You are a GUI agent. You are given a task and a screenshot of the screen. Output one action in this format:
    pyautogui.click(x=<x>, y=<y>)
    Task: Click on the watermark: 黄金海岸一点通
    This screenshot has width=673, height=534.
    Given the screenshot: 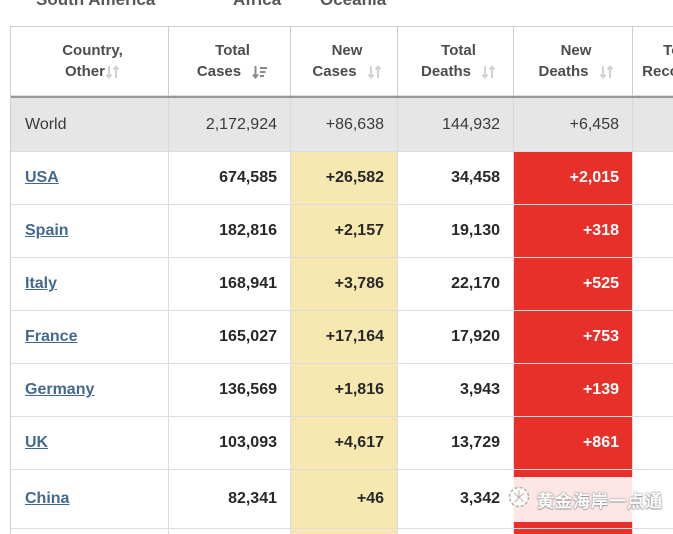 What is the action you would take?
    pyautogui.click(x=586, y=499)
    